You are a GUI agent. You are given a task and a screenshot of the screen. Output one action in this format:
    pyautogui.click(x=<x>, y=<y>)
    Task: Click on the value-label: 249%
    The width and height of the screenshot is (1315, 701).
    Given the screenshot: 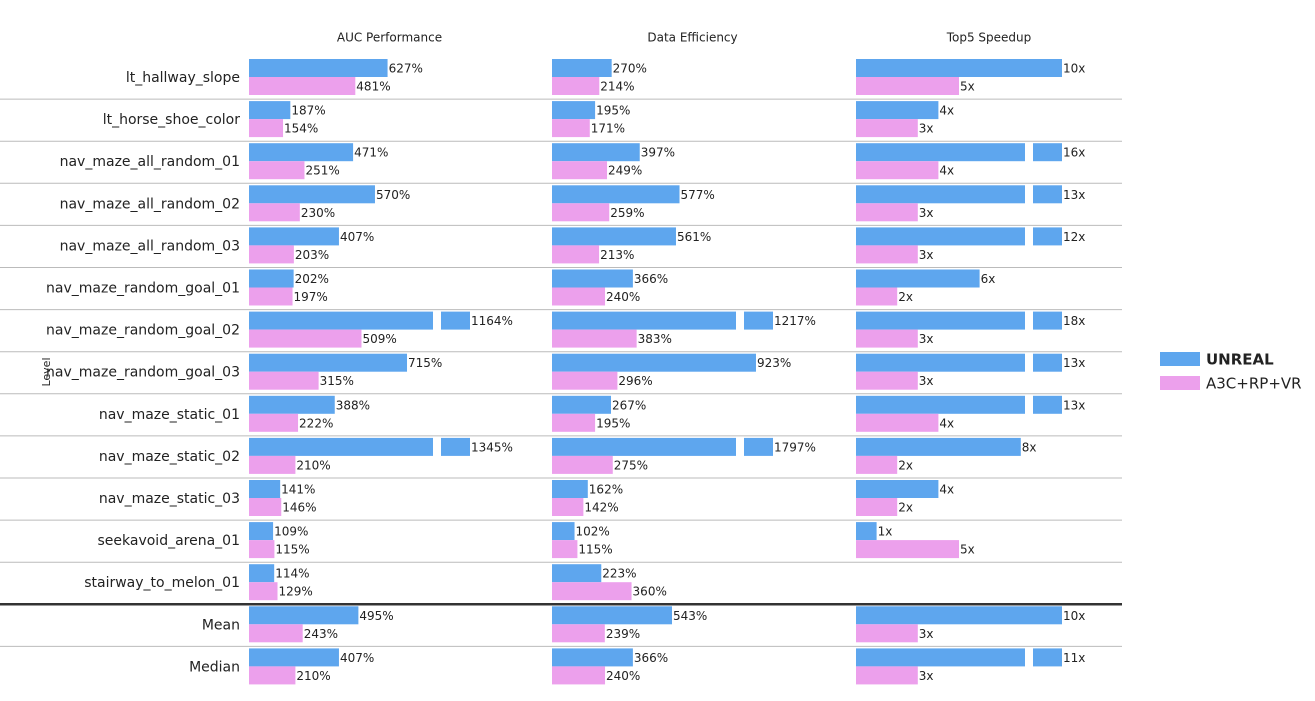 What is the action you would take?
    pyautogui.click(x=625, y=171)
    